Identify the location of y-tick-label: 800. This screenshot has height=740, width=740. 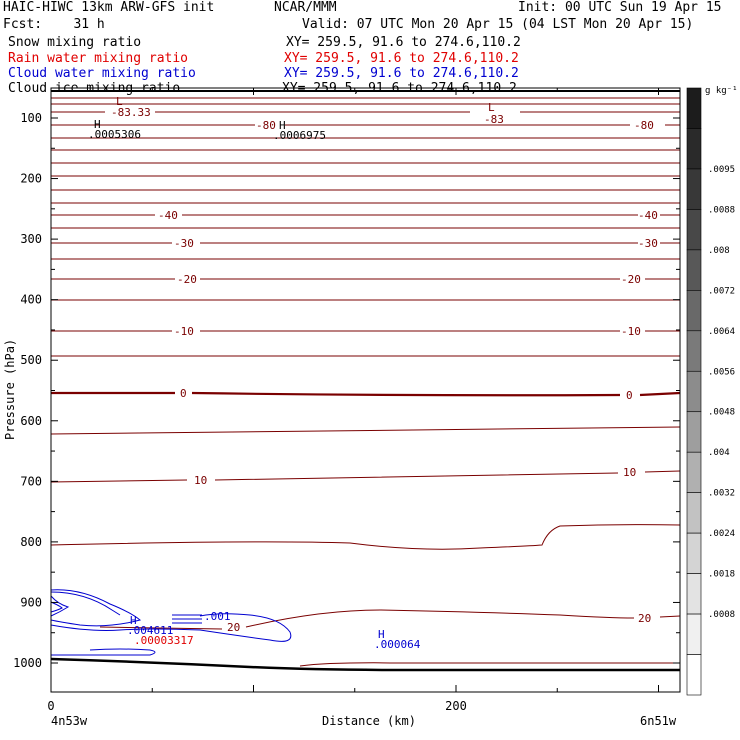
(31, 542).